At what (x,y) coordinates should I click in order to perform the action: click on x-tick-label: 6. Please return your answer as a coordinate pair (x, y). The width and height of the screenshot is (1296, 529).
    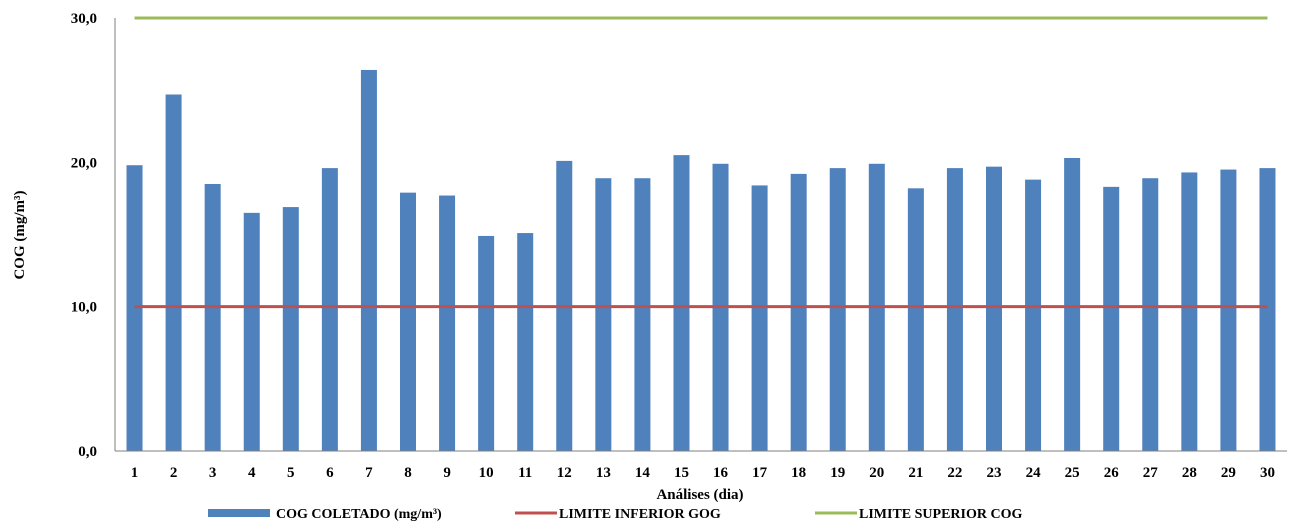
    Looking at the image, I should click on (330, 473).